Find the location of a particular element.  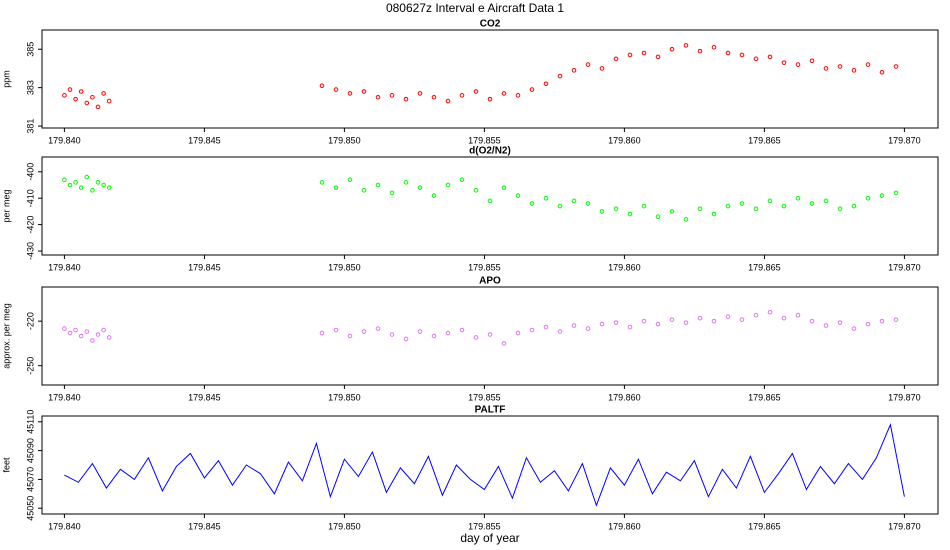

panel-title: CO2 is located at coordinates (490, 24).